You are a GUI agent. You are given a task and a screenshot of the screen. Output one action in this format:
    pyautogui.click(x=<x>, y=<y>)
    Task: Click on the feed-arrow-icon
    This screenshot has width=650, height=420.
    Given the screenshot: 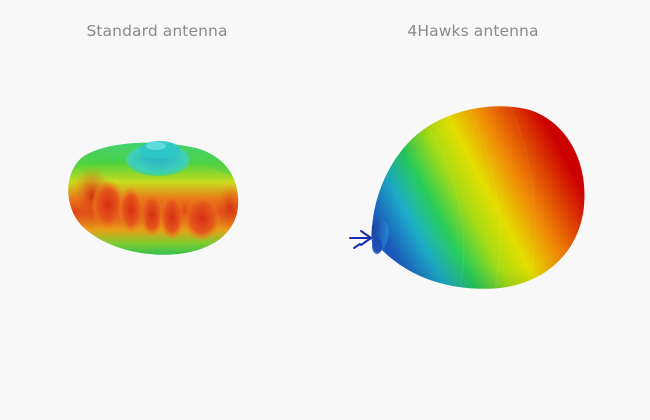 What is the action you would take?
    pyautogui.click(x=360, y=239)
    